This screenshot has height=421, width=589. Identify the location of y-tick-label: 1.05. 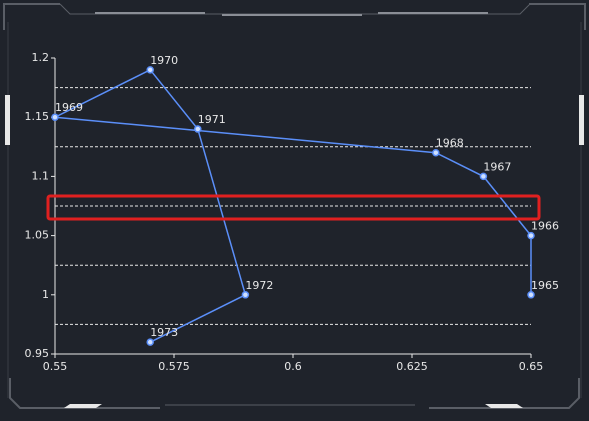
(37, 235).